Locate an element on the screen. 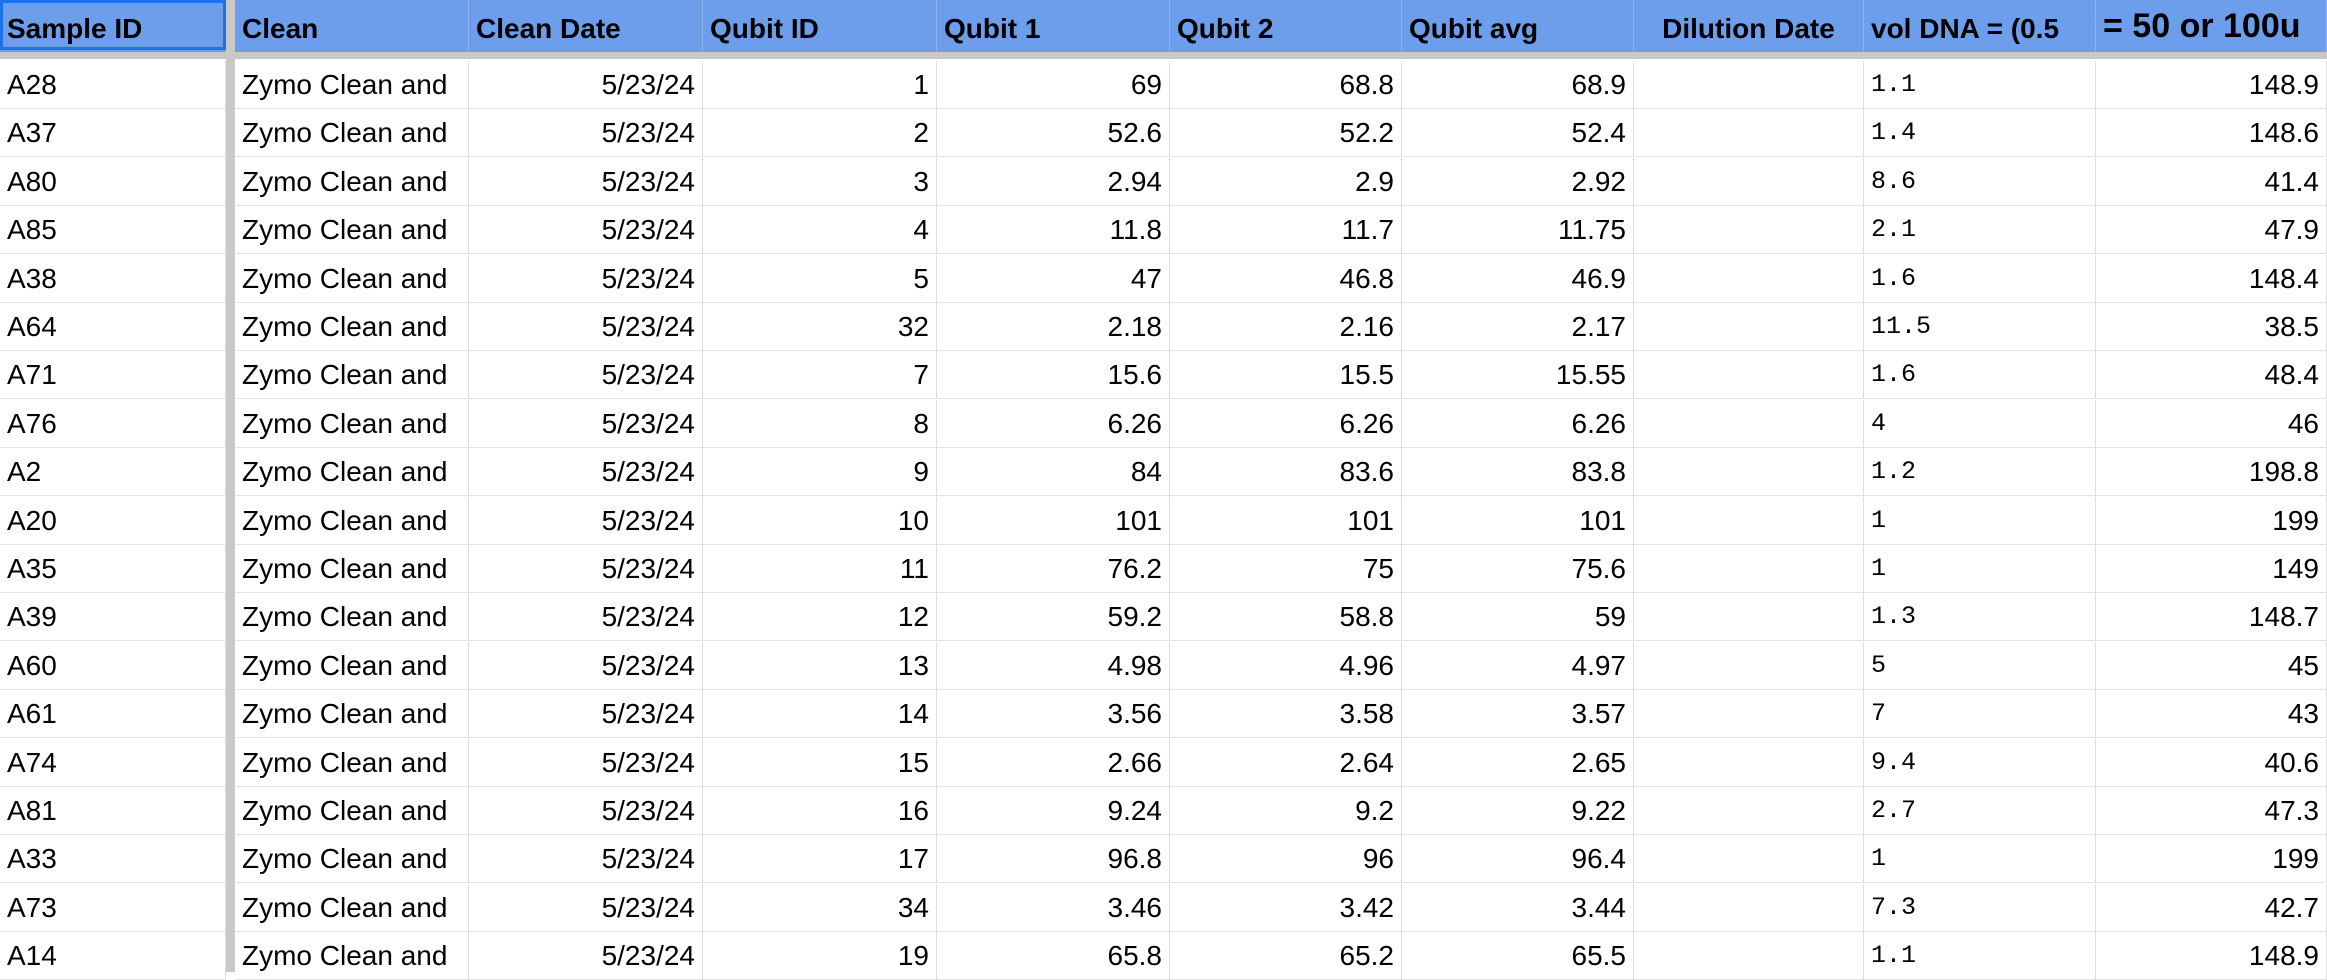 This screenshot has height=980, width=2327. table-cell: A35 is located at coordinates (113, 569).